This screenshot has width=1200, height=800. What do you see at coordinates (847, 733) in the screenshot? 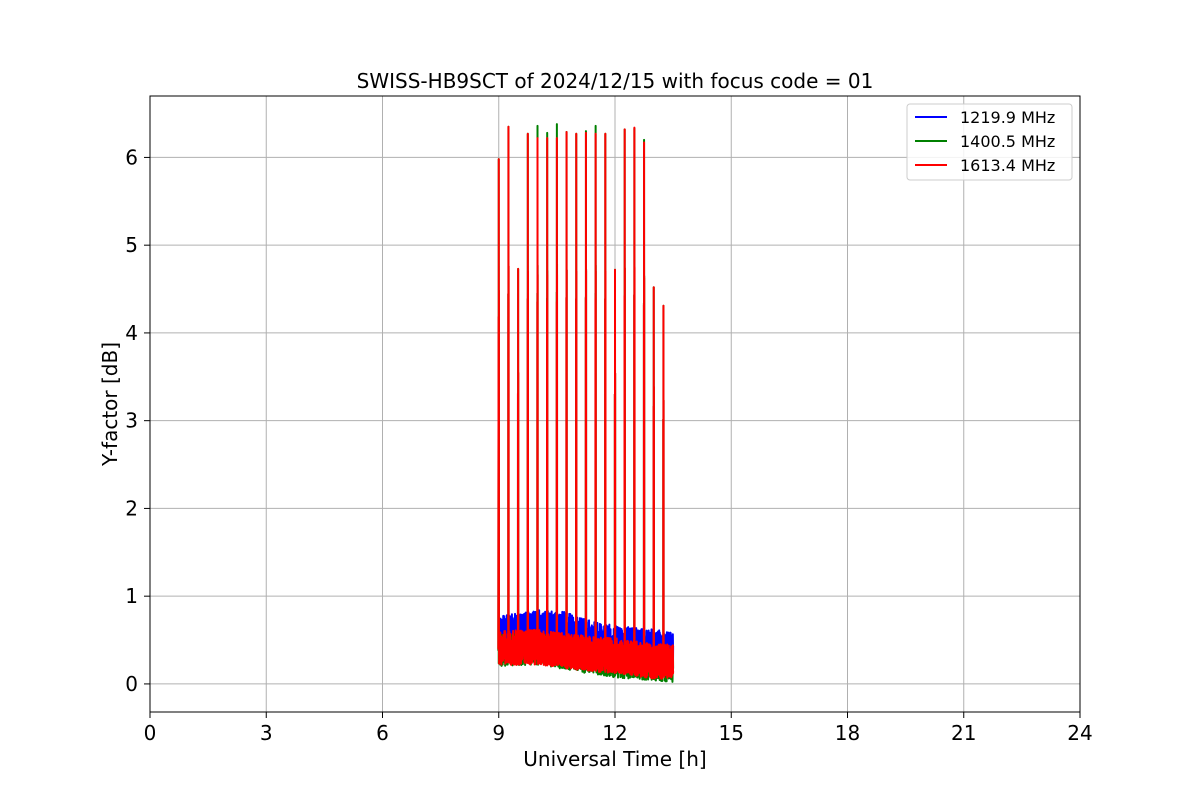
I see `x-tick-label: 18` at bounding box center [847, 733].